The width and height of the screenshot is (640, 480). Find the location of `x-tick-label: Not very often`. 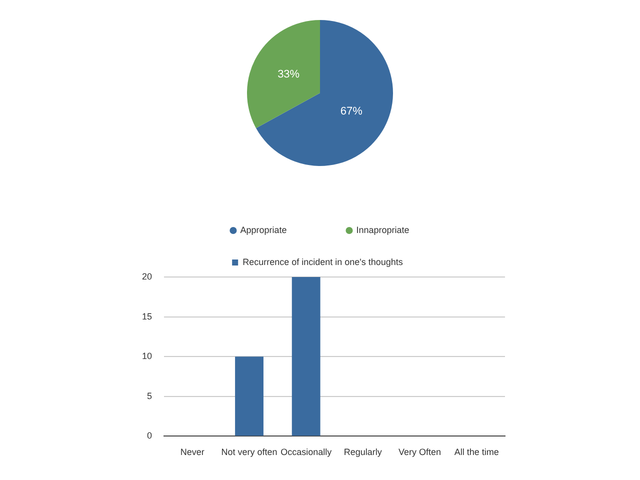

x-tick-label: Not very often is located at coordinates (249, 452).